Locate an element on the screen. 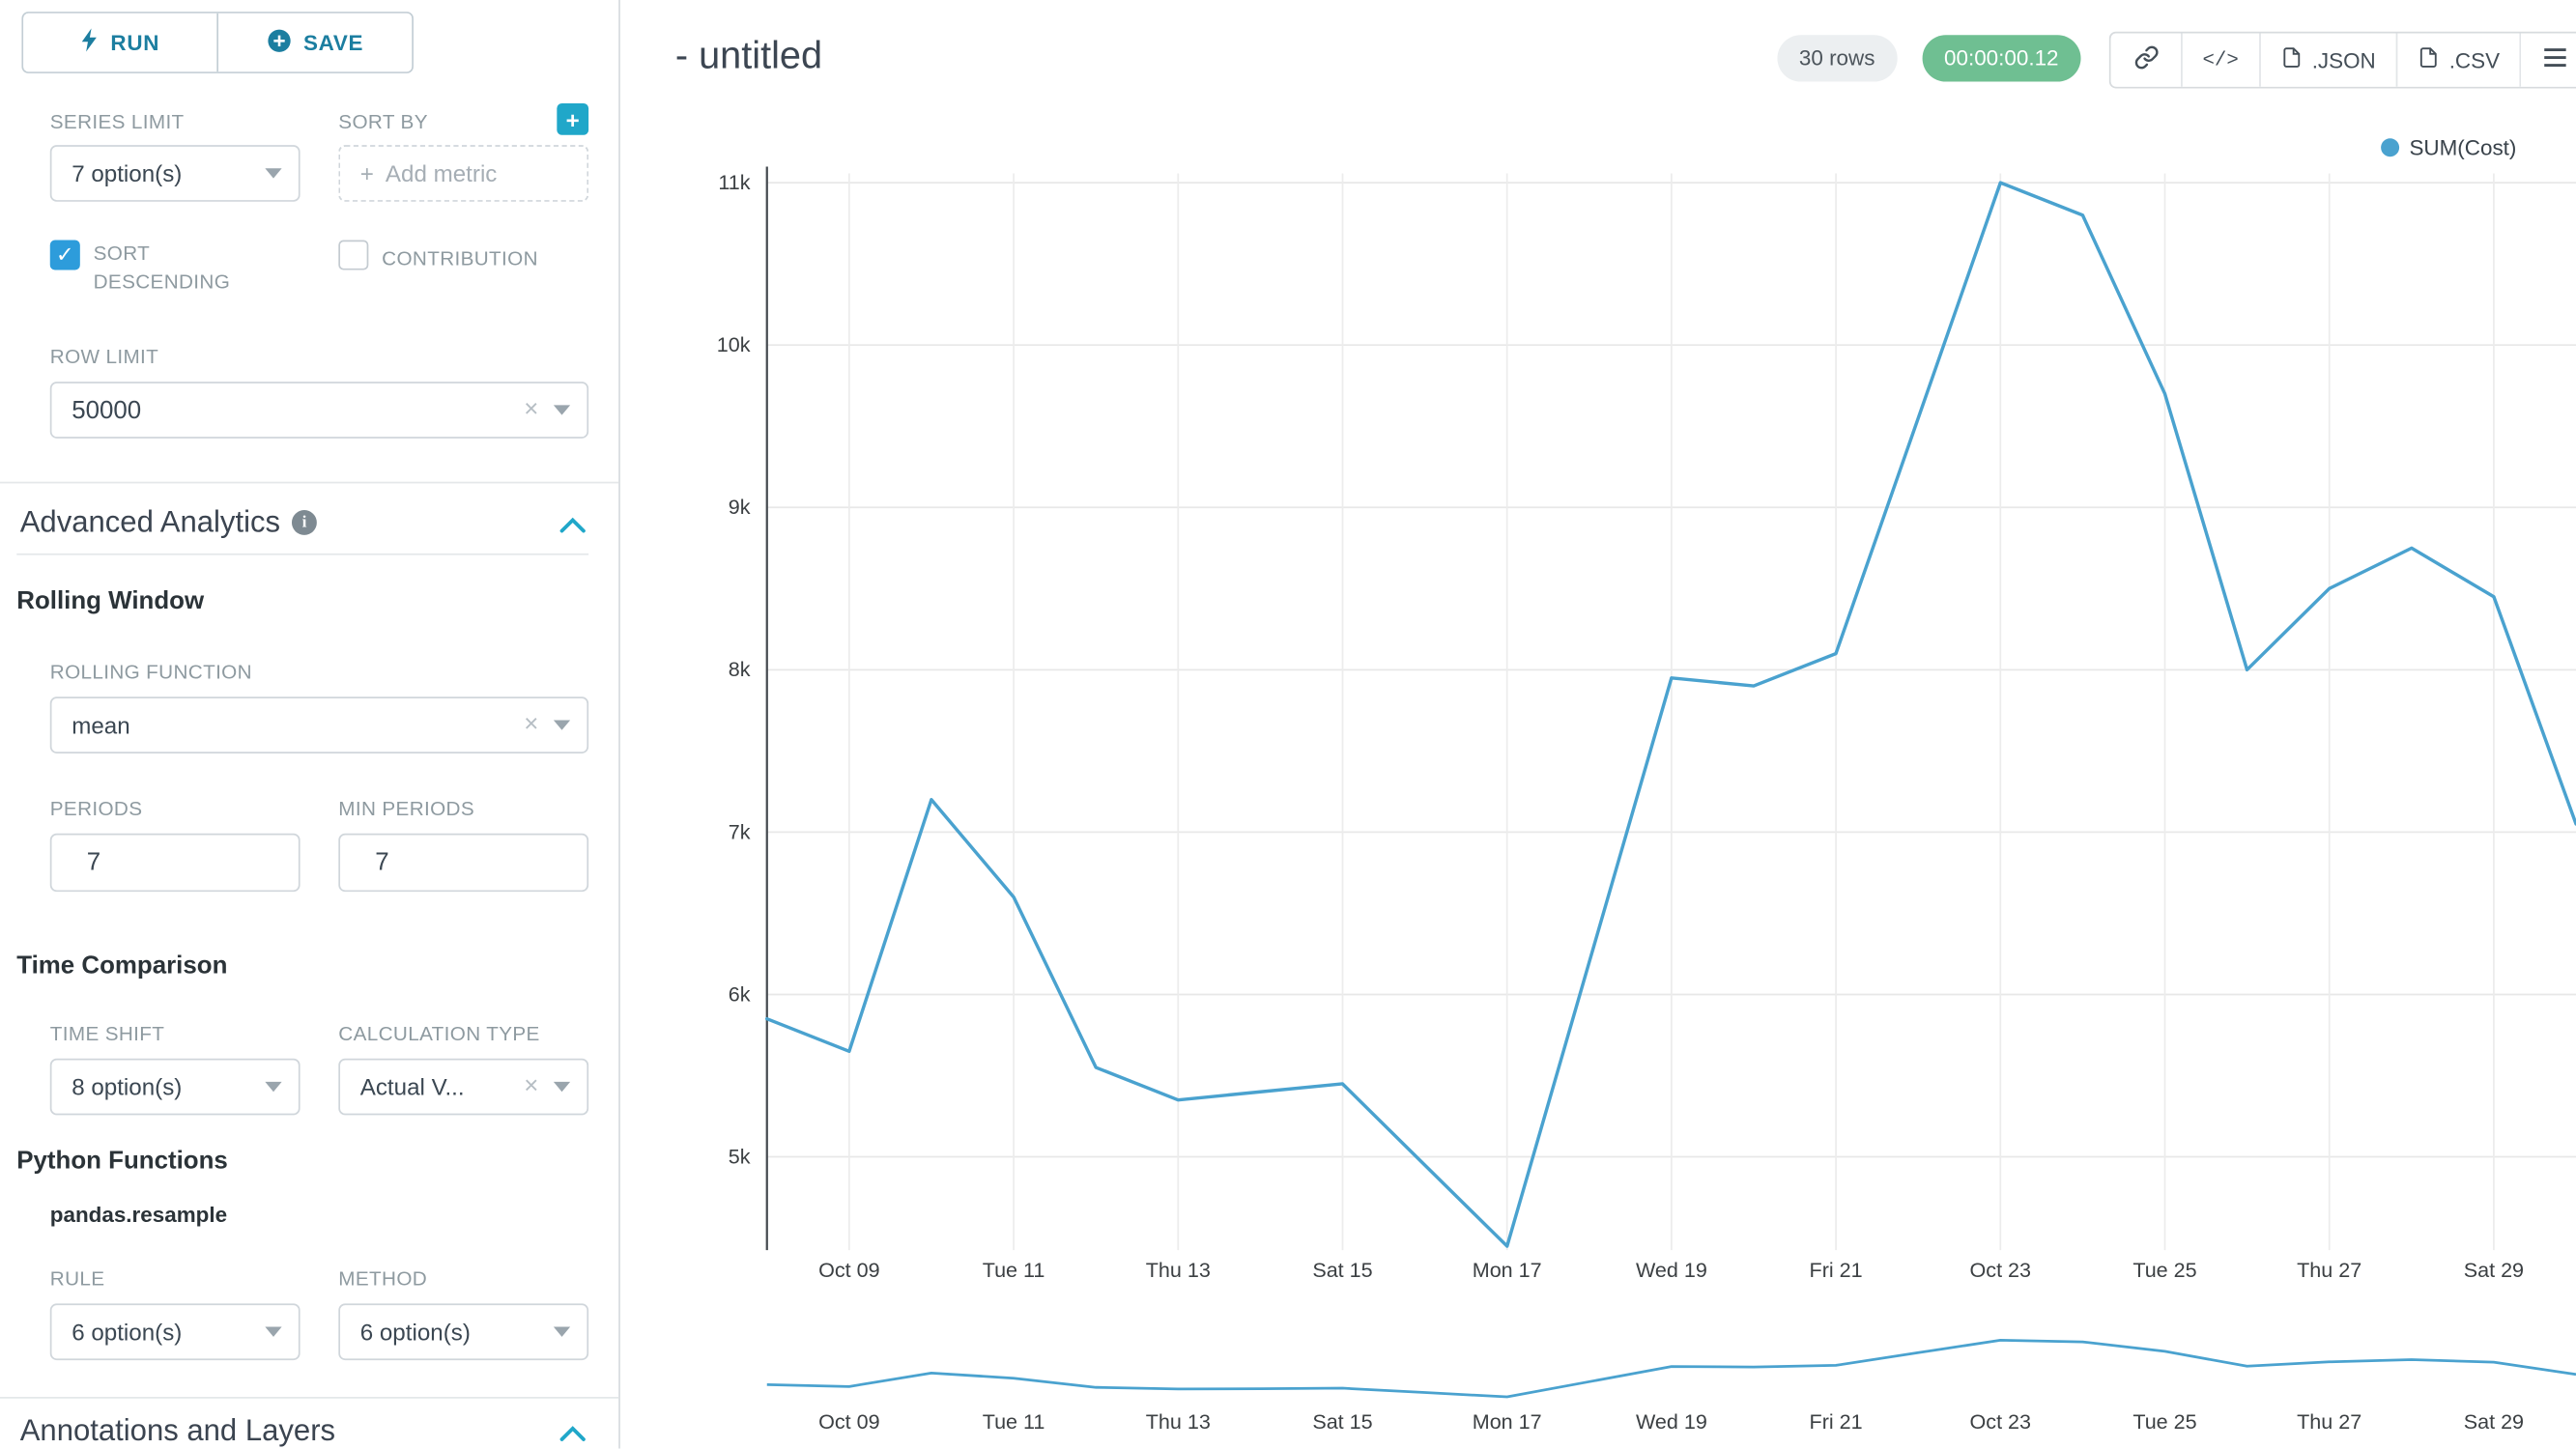 The width and height of the screenshot is (2576, 1449). series-limit-select: 7 option(s) is located at coordinates (175, 173).